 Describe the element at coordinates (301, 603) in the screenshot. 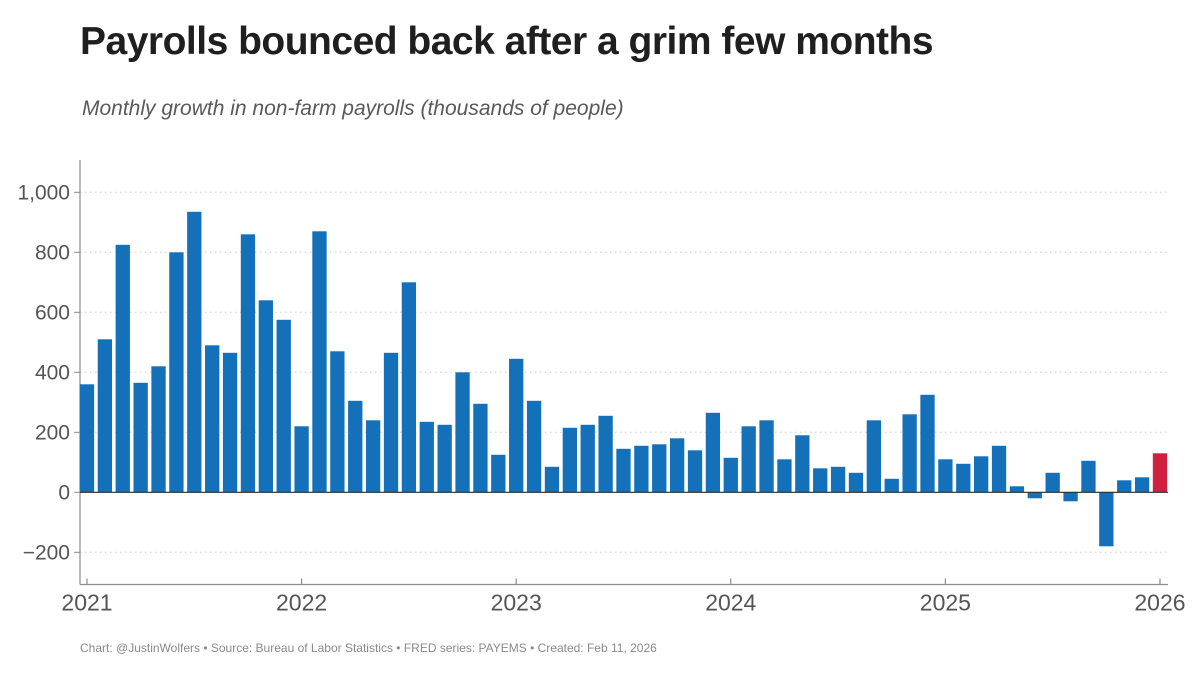

I see `x-axis-label: 2022` at that location.